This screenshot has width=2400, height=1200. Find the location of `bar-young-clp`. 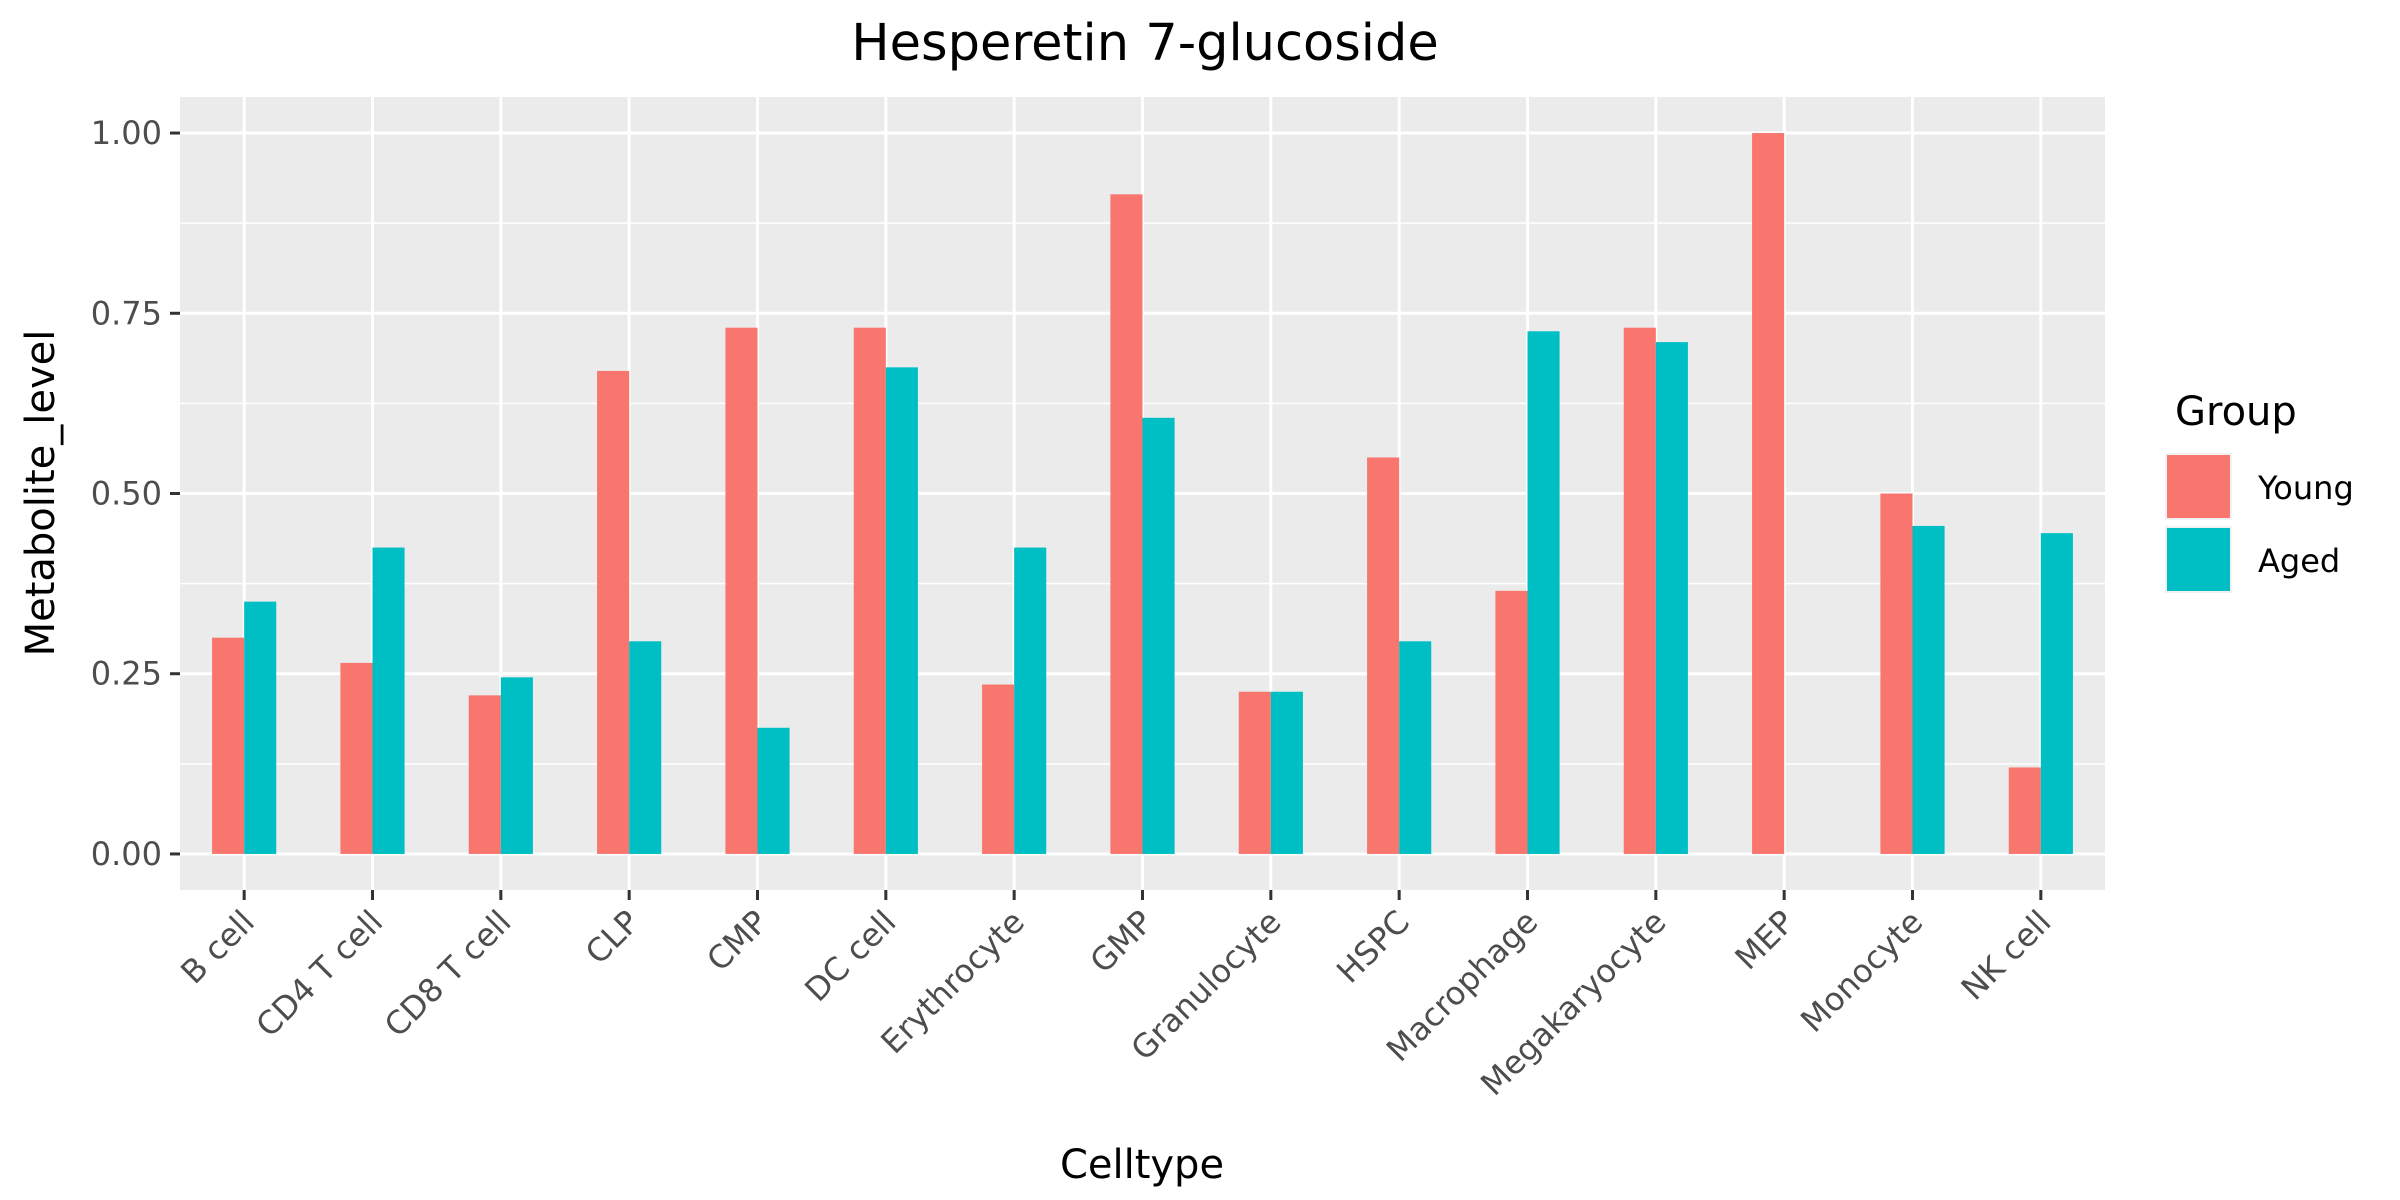

bar-young-clp is located at coordinates (613, 612).